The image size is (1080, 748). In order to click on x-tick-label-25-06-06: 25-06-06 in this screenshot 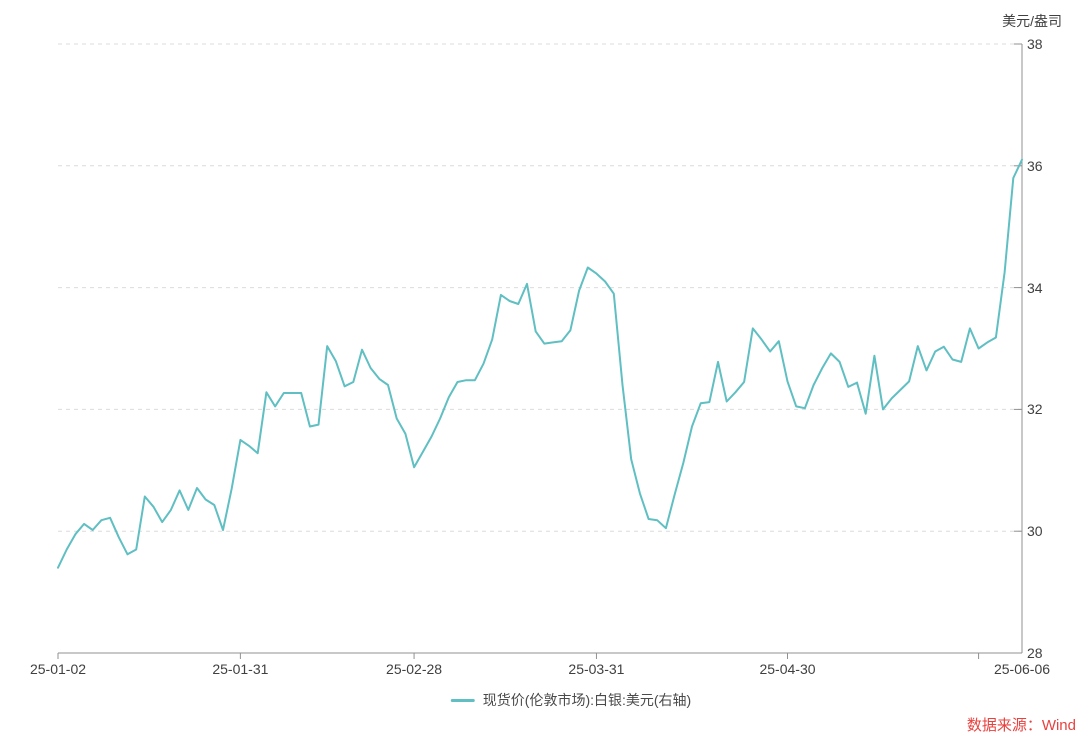, I will do `click(1022, 669)`.